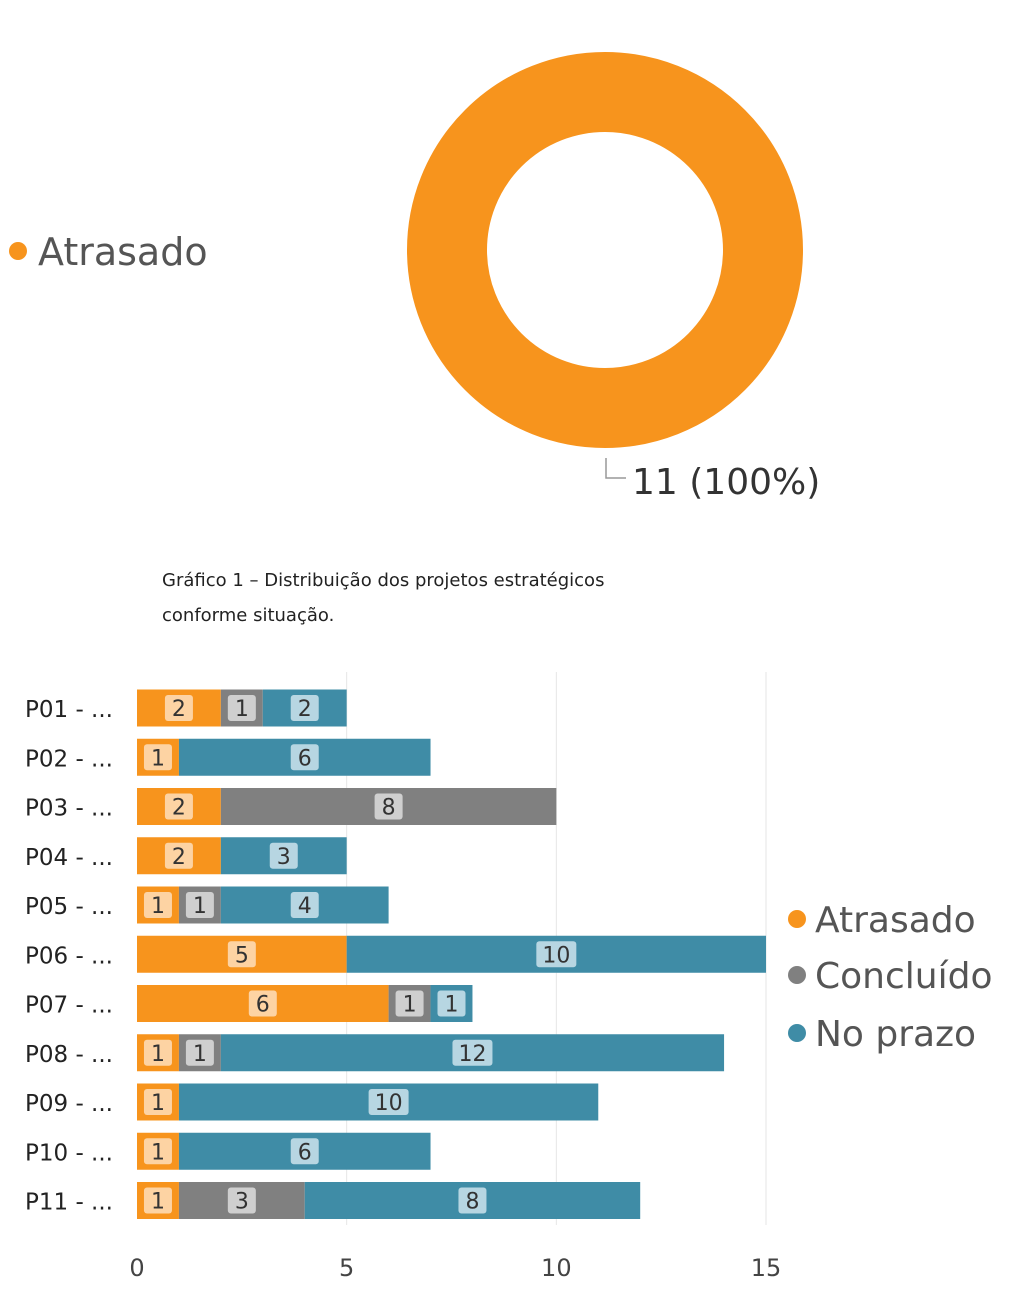 Image resolution: width=1014 pixels, height=1301 pixels. I want to click on legend-label: Concluído, so click(903, 976).